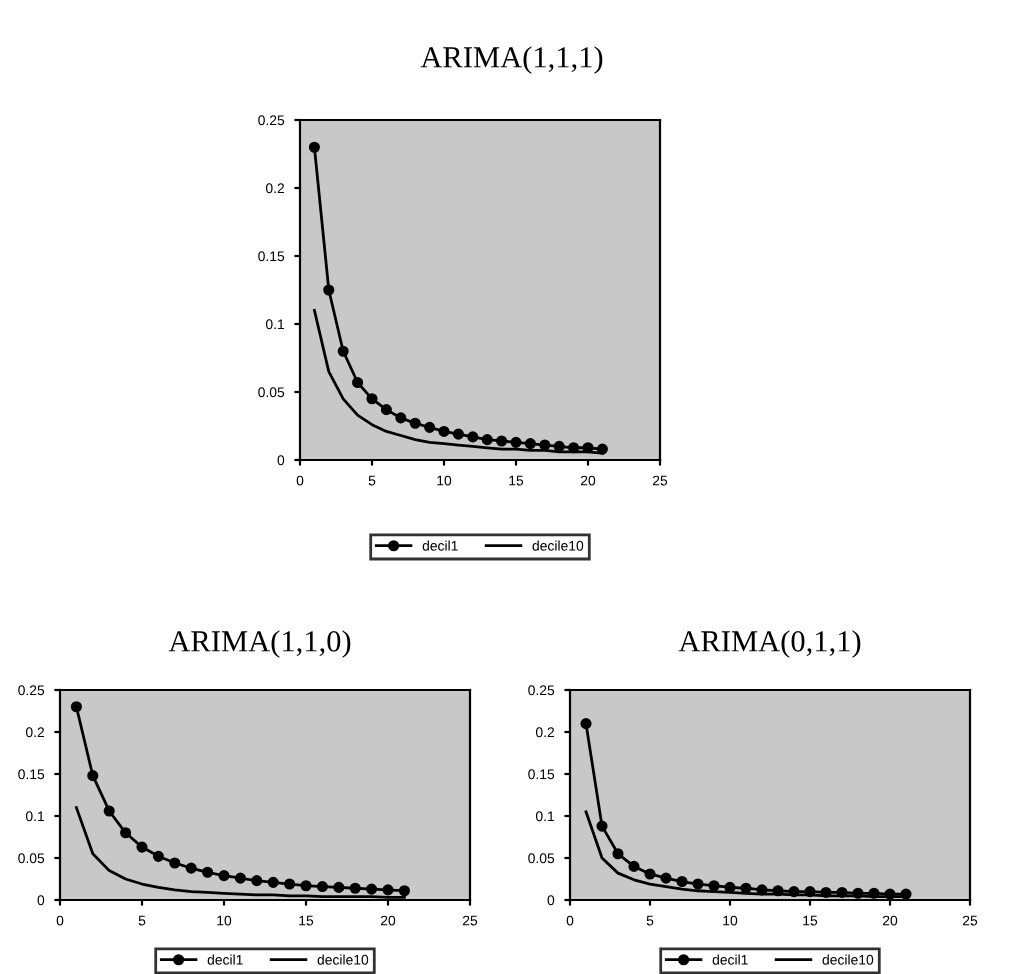  I want to click on chart-title: ARIMA(1,1,0), so click(259, 644).